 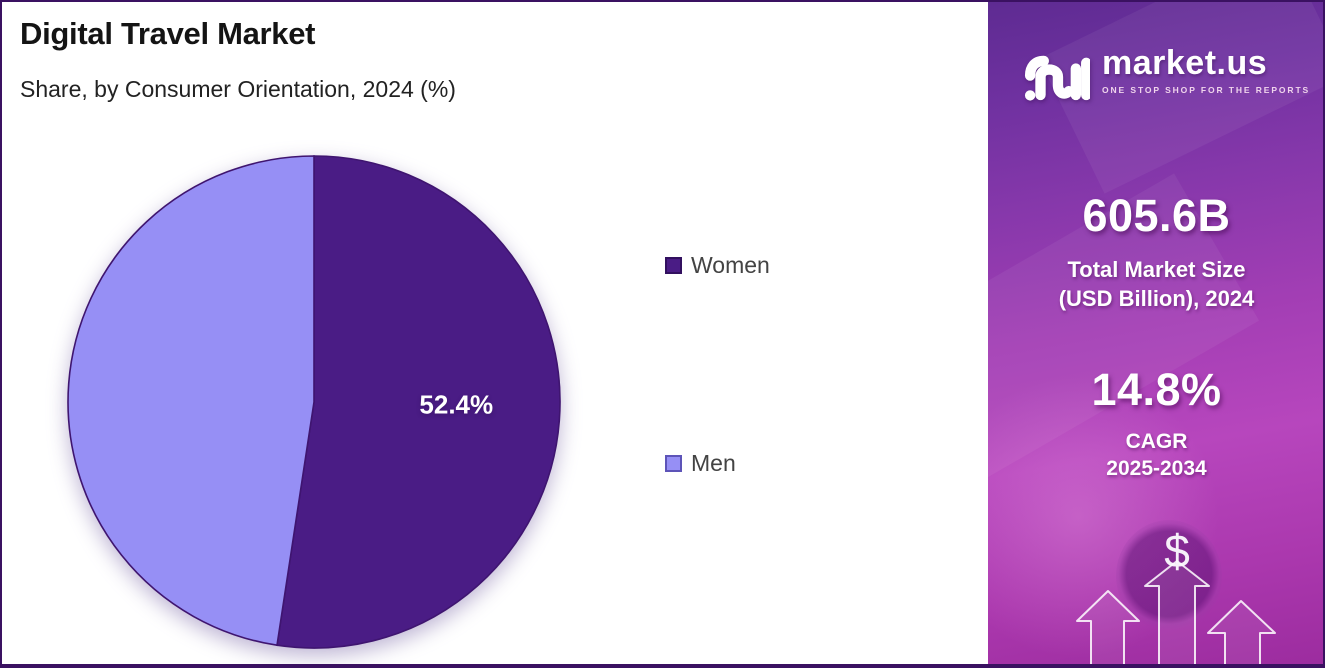 What do you see at coordinates (1057, 78) in the screenshot?
I see `marketus-logo-icon` at bounding box center [1057, 78].